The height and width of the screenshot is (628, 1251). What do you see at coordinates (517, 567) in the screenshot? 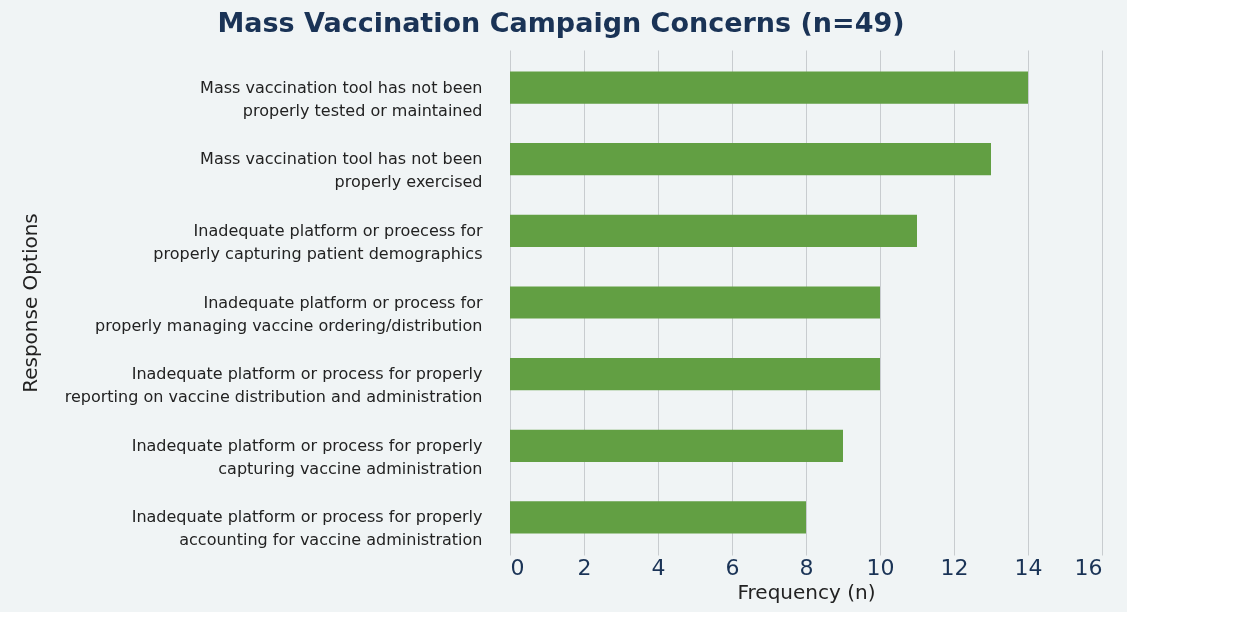
I see `x-tick-label: 0` at bounding box center [517, 567].